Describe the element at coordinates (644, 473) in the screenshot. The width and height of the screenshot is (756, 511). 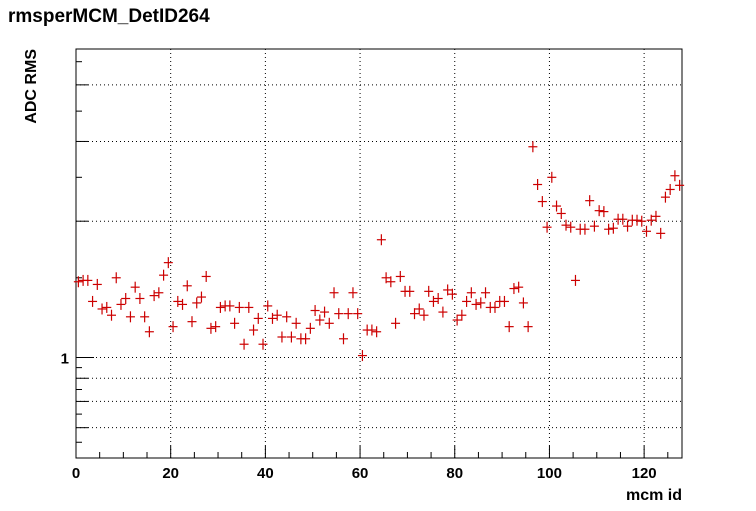
I see `x-tick-label: 120` at that location.